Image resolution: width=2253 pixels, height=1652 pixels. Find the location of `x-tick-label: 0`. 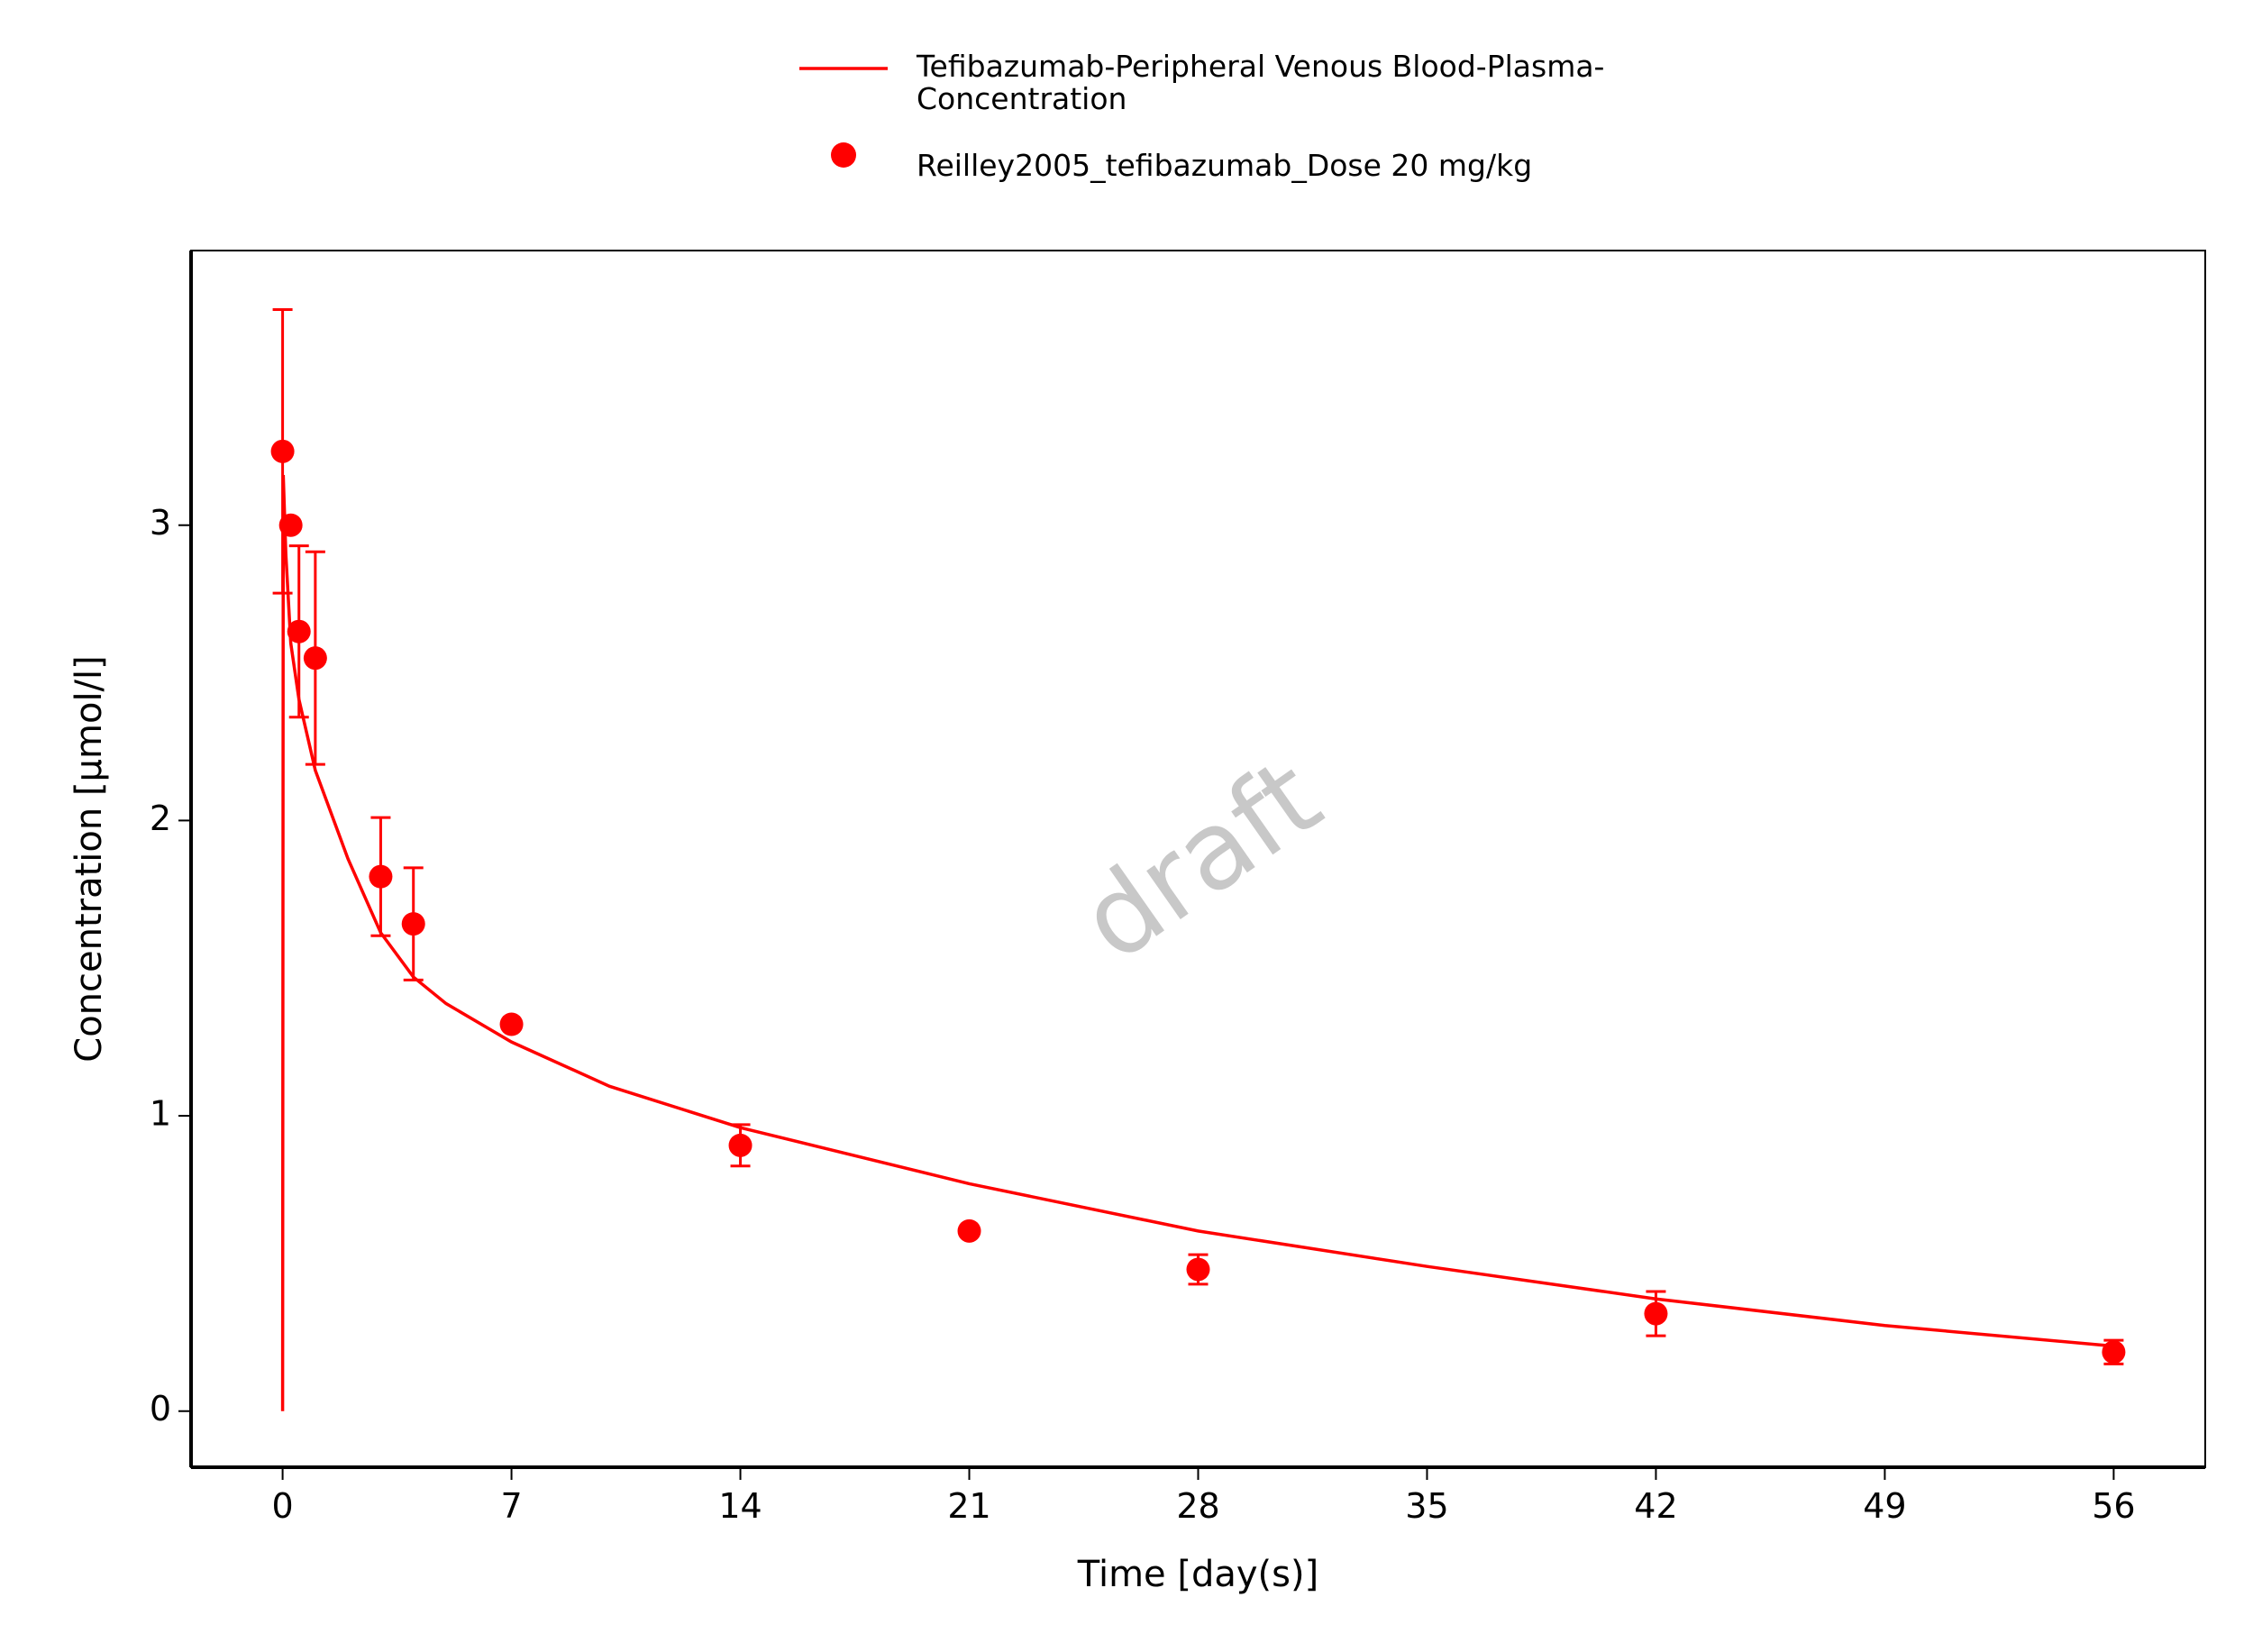

x-tick-label: 0 is located at coordinates (282, 1506).